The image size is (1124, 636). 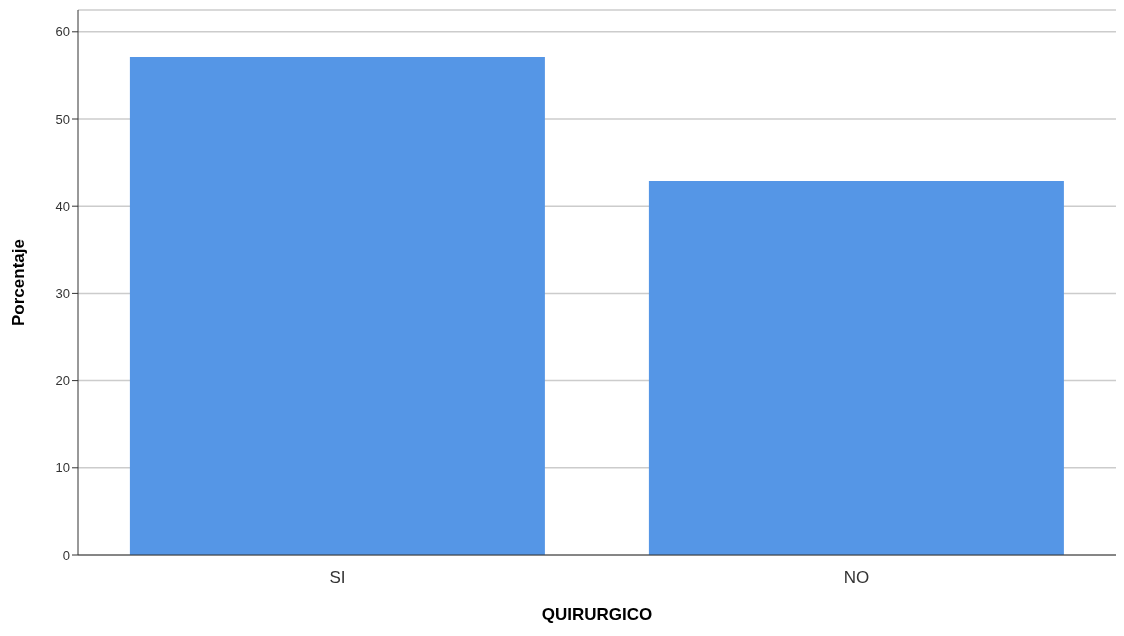 I want to click on y-tick-label: 20, so click(x=62, y=381).